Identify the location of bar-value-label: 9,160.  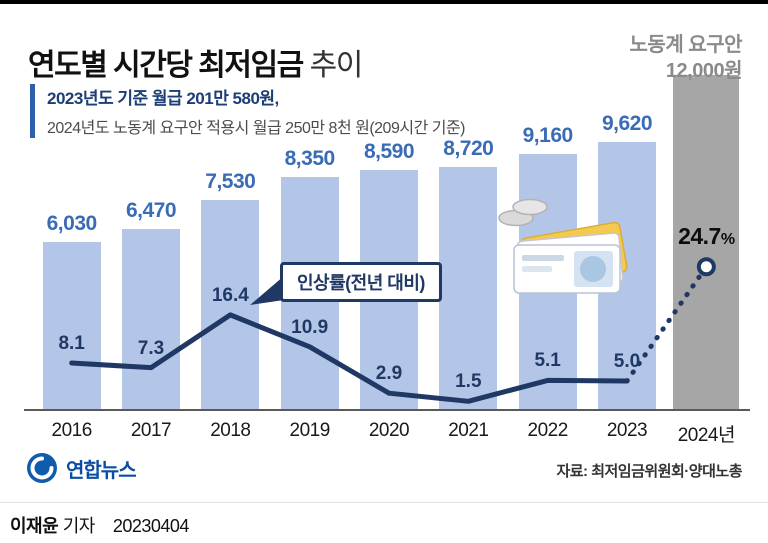
(548, 135).